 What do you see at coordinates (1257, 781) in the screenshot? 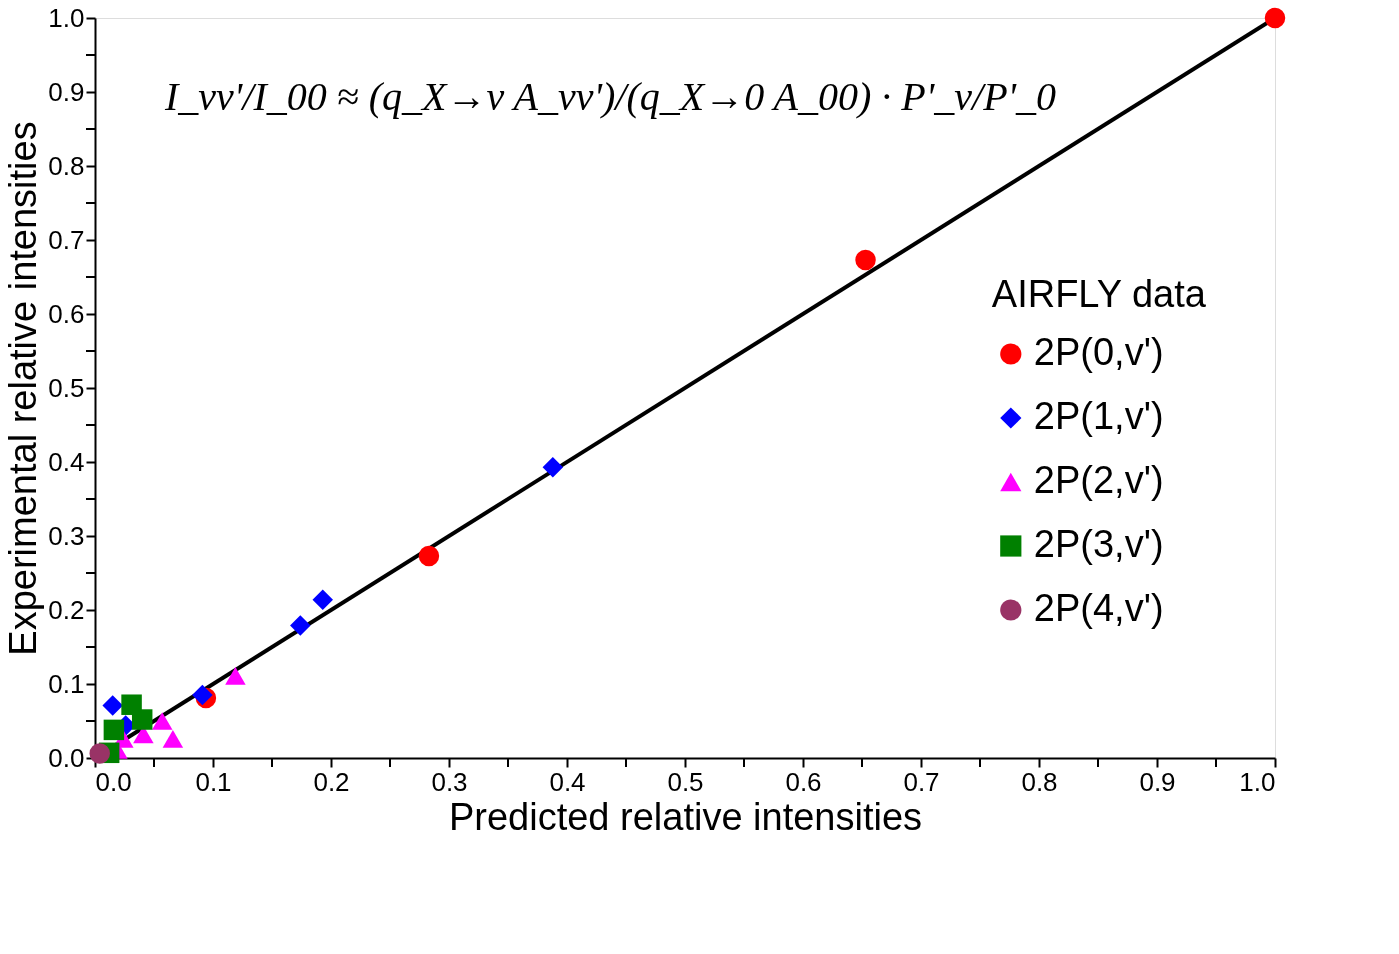
I see `x-tick-label: 1.0` at bounding box center [1257, 781].